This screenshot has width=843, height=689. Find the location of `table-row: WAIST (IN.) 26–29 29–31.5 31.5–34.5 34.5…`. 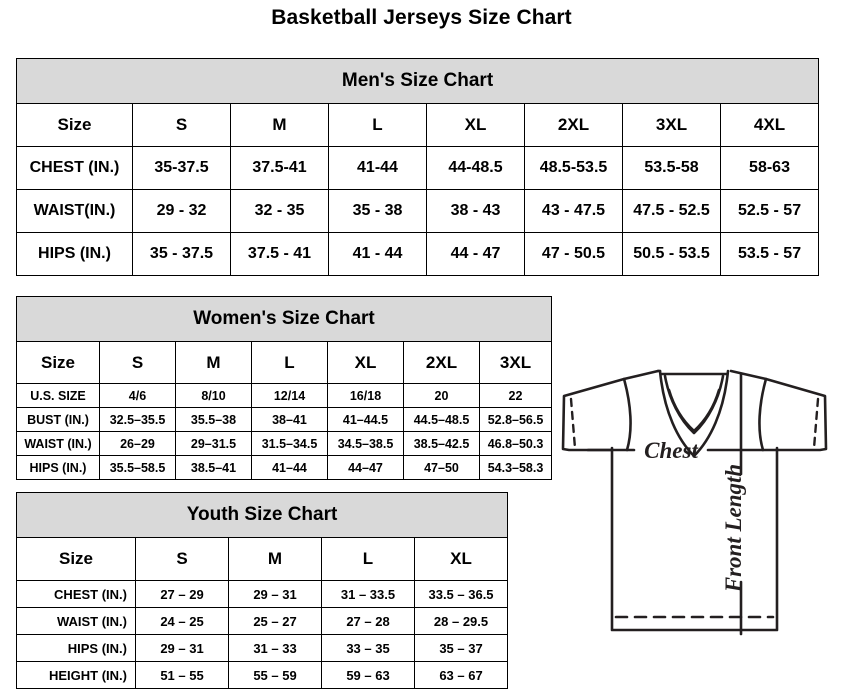

table-row: WAIST (IN.) 26–29 29–31.5 31.5–34.5 34.5… is located at coordinates (284, 443).